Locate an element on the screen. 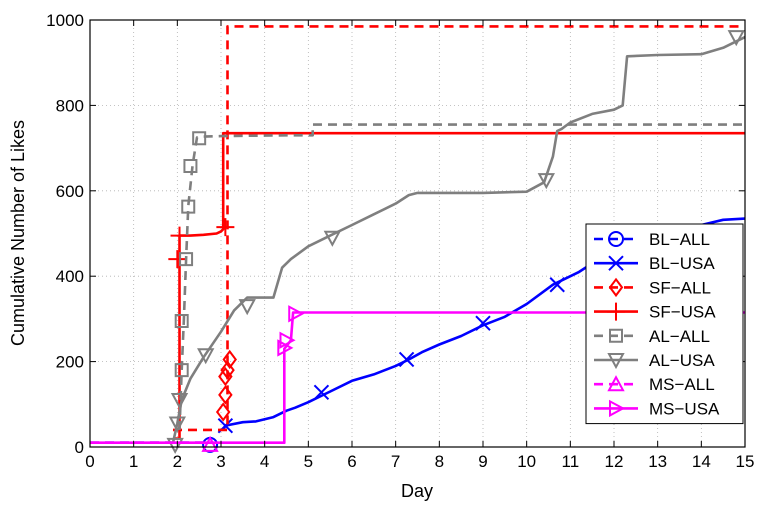 This screenshot has height=511, width=768. y-tick-label: 800 is located at coordinates (70, 105).